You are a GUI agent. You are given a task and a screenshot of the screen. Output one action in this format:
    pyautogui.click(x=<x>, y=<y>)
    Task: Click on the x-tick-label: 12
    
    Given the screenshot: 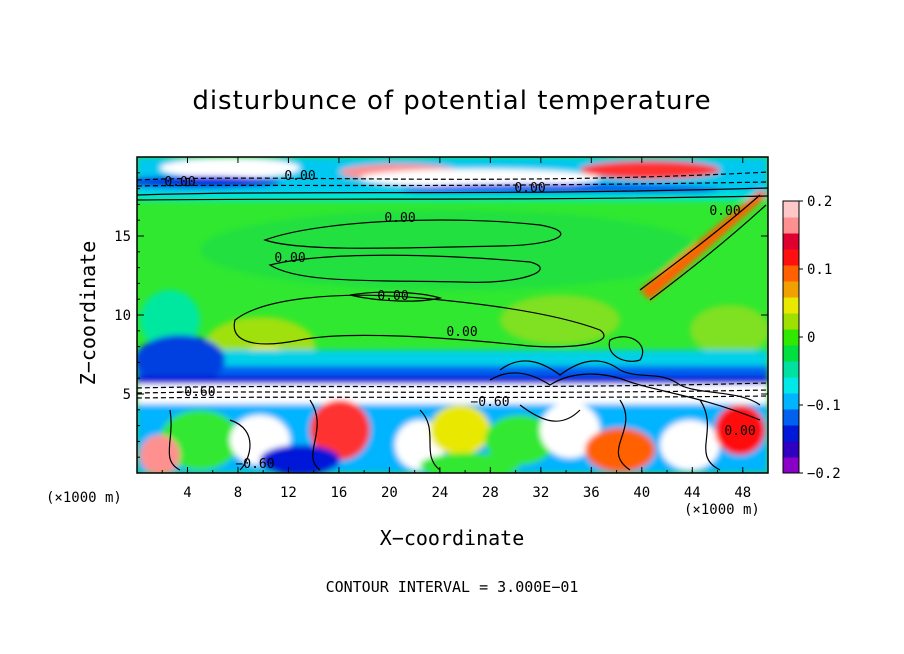 What is the action you would take?
    pyautogui.click(x=288, y=493)
    